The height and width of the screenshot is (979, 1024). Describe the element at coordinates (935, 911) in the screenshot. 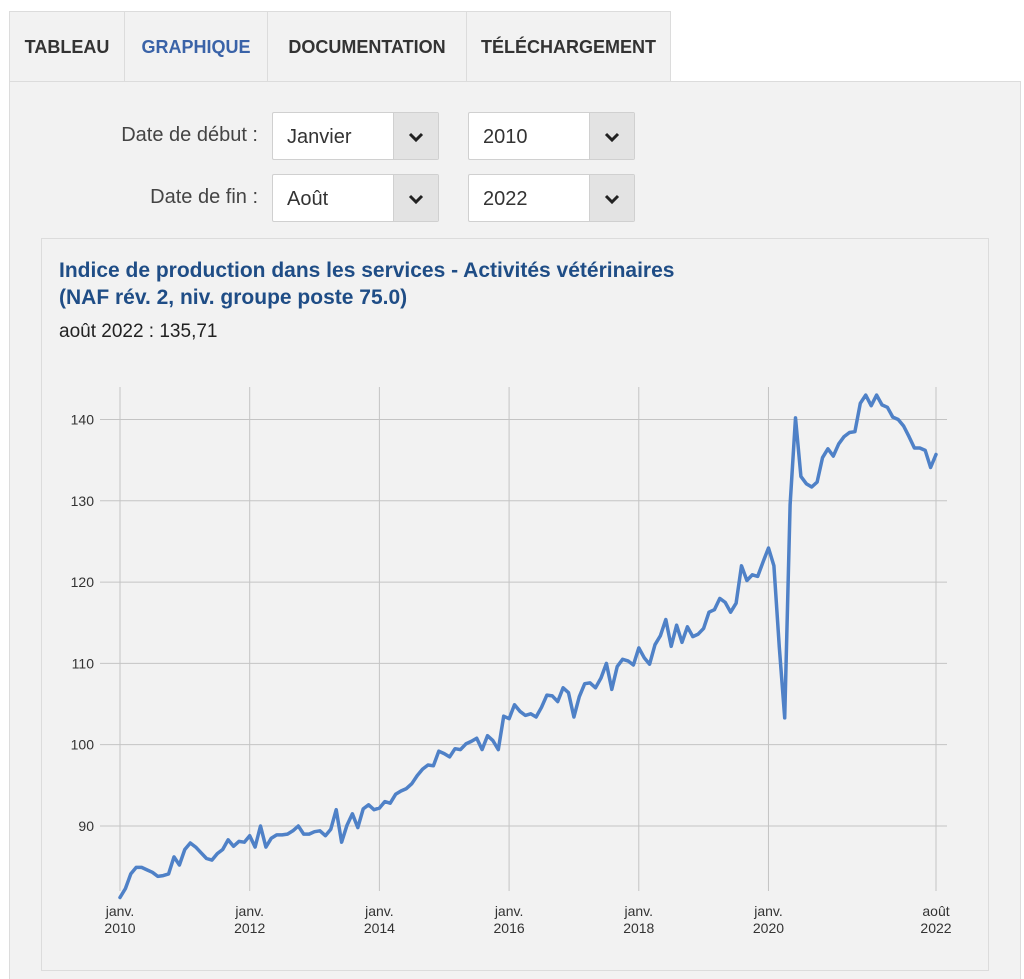

I see `x-tick-label: août` at that location.